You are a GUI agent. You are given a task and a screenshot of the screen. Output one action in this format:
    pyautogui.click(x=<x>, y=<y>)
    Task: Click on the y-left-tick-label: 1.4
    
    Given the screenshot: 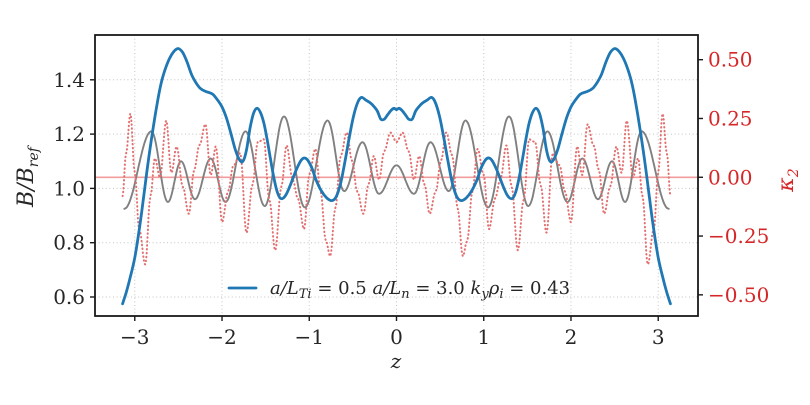 What is the action you would take?
    pyautogui.click(x=69, y=80)
    